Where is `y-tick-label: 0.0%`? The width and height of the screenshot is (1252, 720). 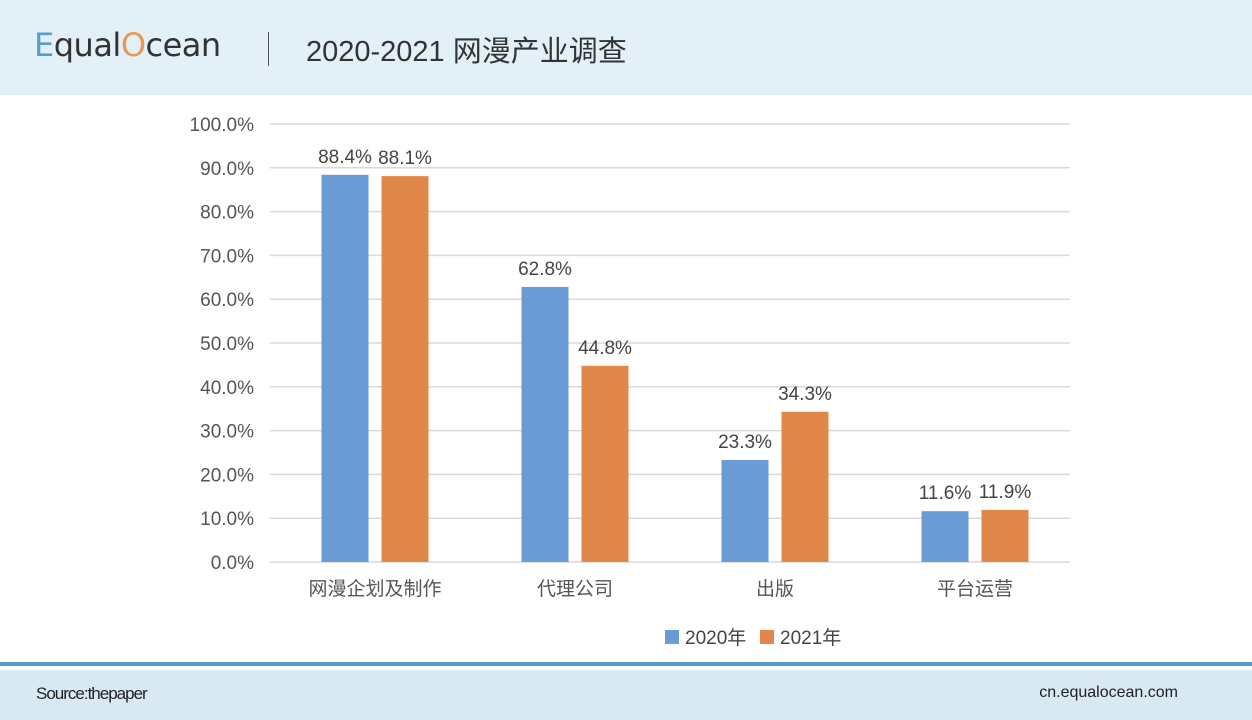
y-tick-label: 0.0% is located at coordinates (232, 563).